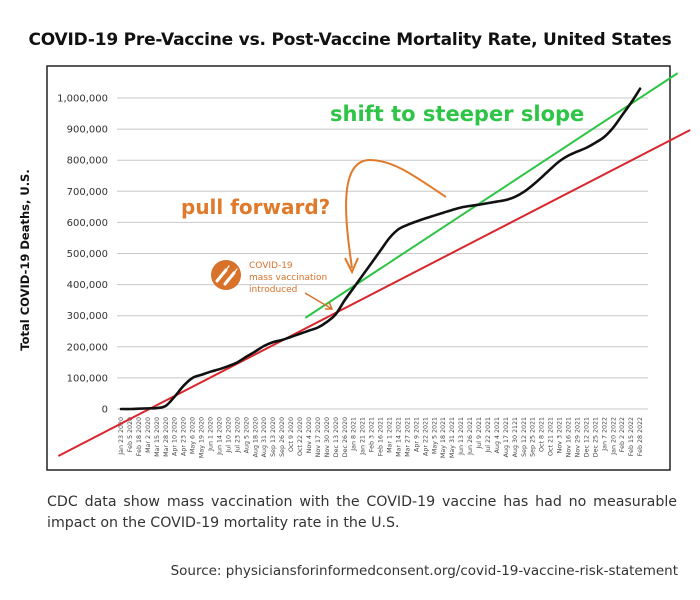  Describe the element at coordinates (255, 207) in the screenshot. I see `annotation-pull-forward: pull forward?` at that location.